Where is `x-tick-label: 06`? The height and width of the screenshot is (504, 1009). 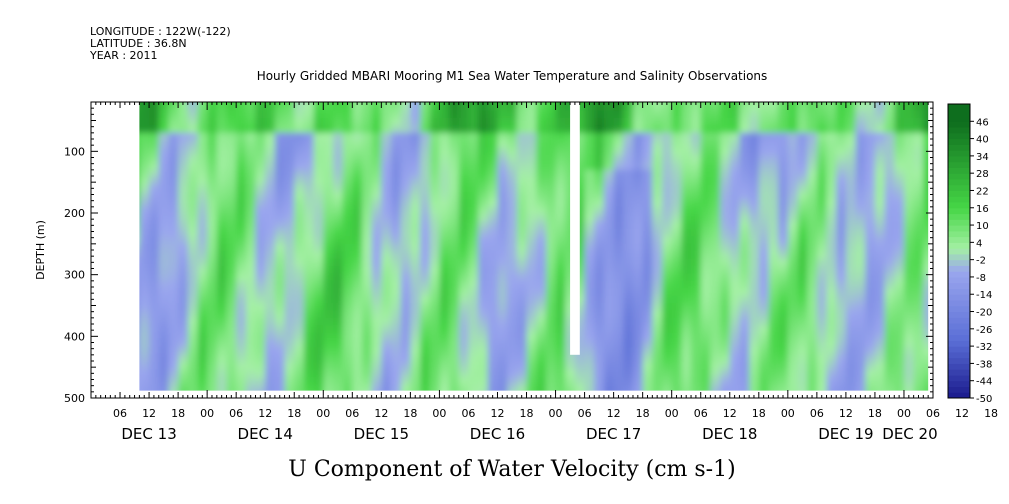
x-tick-label: 06 is located at coordinates (236, 413).